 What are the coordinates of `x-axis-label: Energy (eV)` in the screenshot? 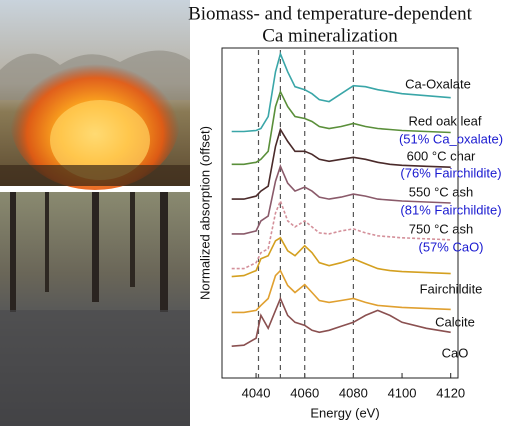 It's located at (344, 412).